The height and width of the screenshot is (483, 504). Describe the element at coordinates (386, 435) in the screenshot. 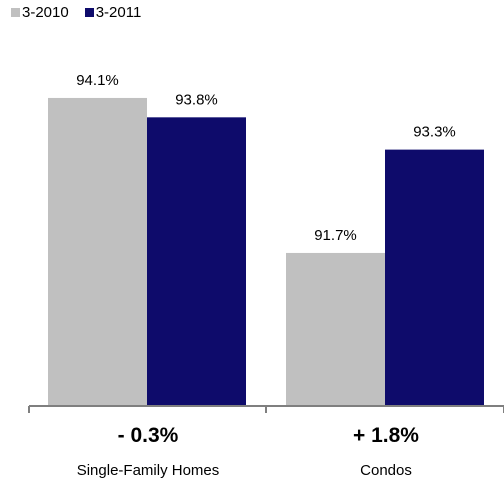

I see `change-label-condos: + 1.8%` at that location.